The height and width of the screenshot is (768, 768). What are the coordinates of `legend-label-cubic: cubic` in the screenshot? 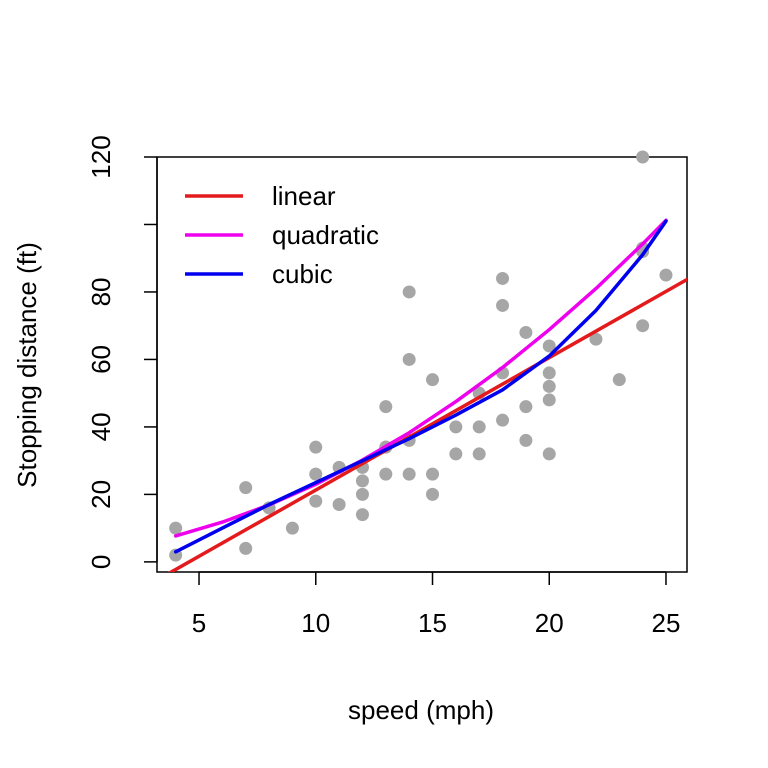 It's located at (302, 274).